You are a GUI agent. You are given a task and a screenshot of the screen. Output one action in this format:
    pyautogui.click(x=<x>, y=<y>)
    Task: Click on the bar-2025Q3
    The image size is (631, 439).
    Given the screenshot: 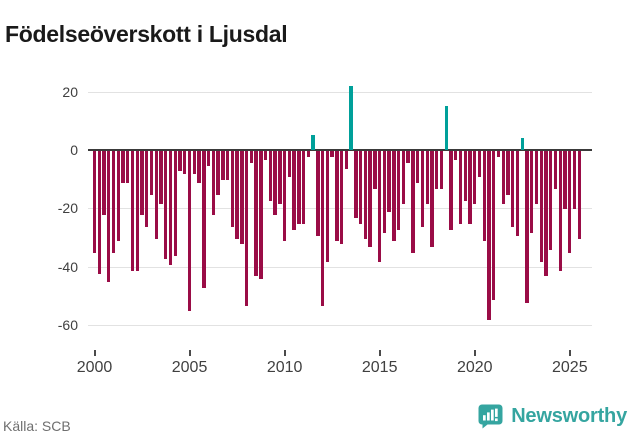 What is the action you would take?
    pyautogui.click(x=579, y=195)
    